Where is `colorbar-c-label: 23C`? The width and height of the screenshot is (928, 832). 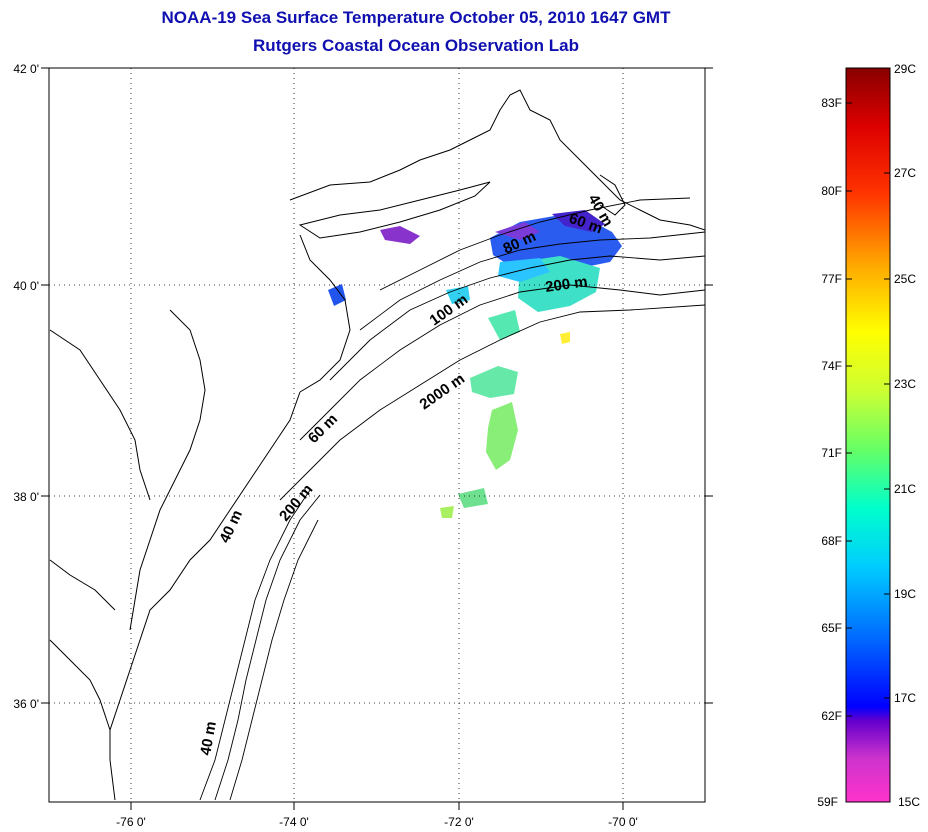
colorbar-c-label: 23C is located at coordinates (905, 384).